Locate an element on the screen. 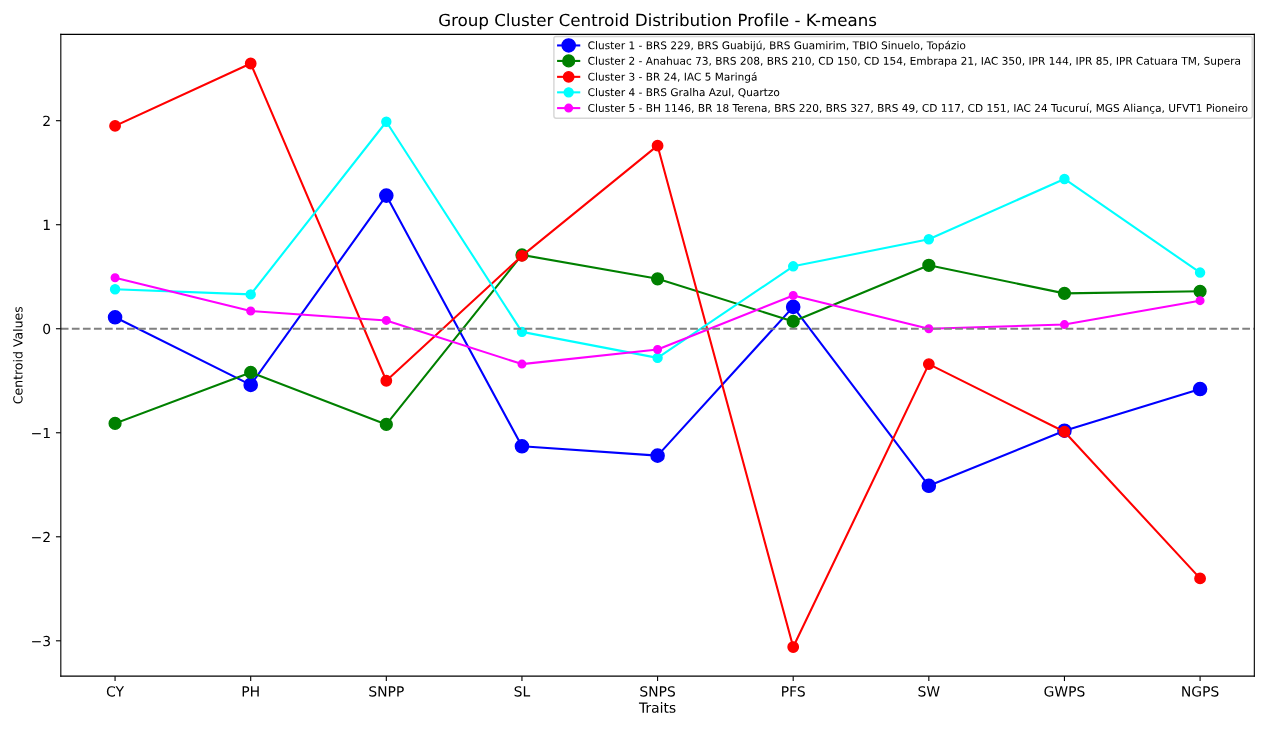 This screenshot has width=1267, height=731. y-tick-label: 2 is located at coordinates (46, 120).